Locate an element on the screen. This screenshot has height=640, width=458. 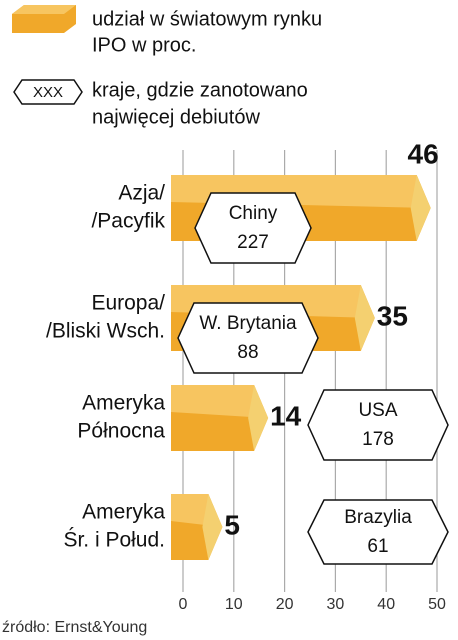
y-tick-label: Azja/ is located at coordinates (141, 193).